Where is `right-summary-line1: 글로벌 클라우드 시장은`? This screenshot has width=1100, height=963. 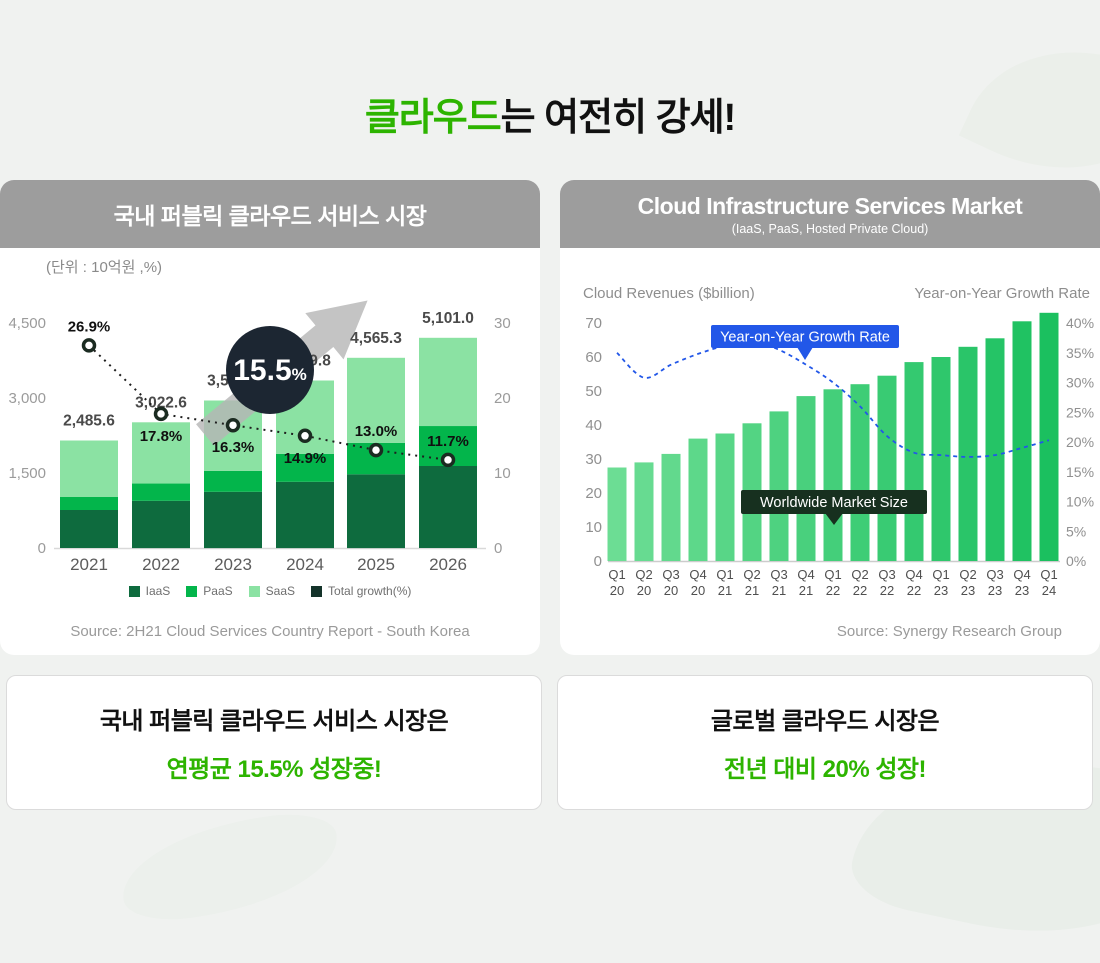
right-summary-line1: 글로벌 클라우드 시장은 is located at coordinates (825, 721).